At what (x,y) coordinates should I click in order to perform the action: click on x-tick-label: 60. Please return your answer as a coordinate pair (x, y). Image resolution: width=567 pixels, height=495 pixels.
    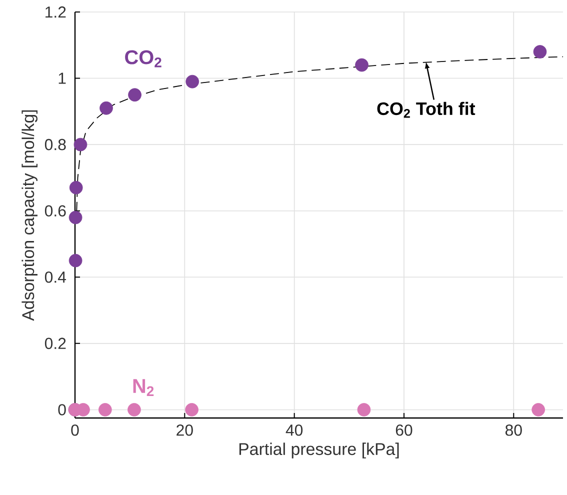
    Looking at the image, I should click on (404, 430).